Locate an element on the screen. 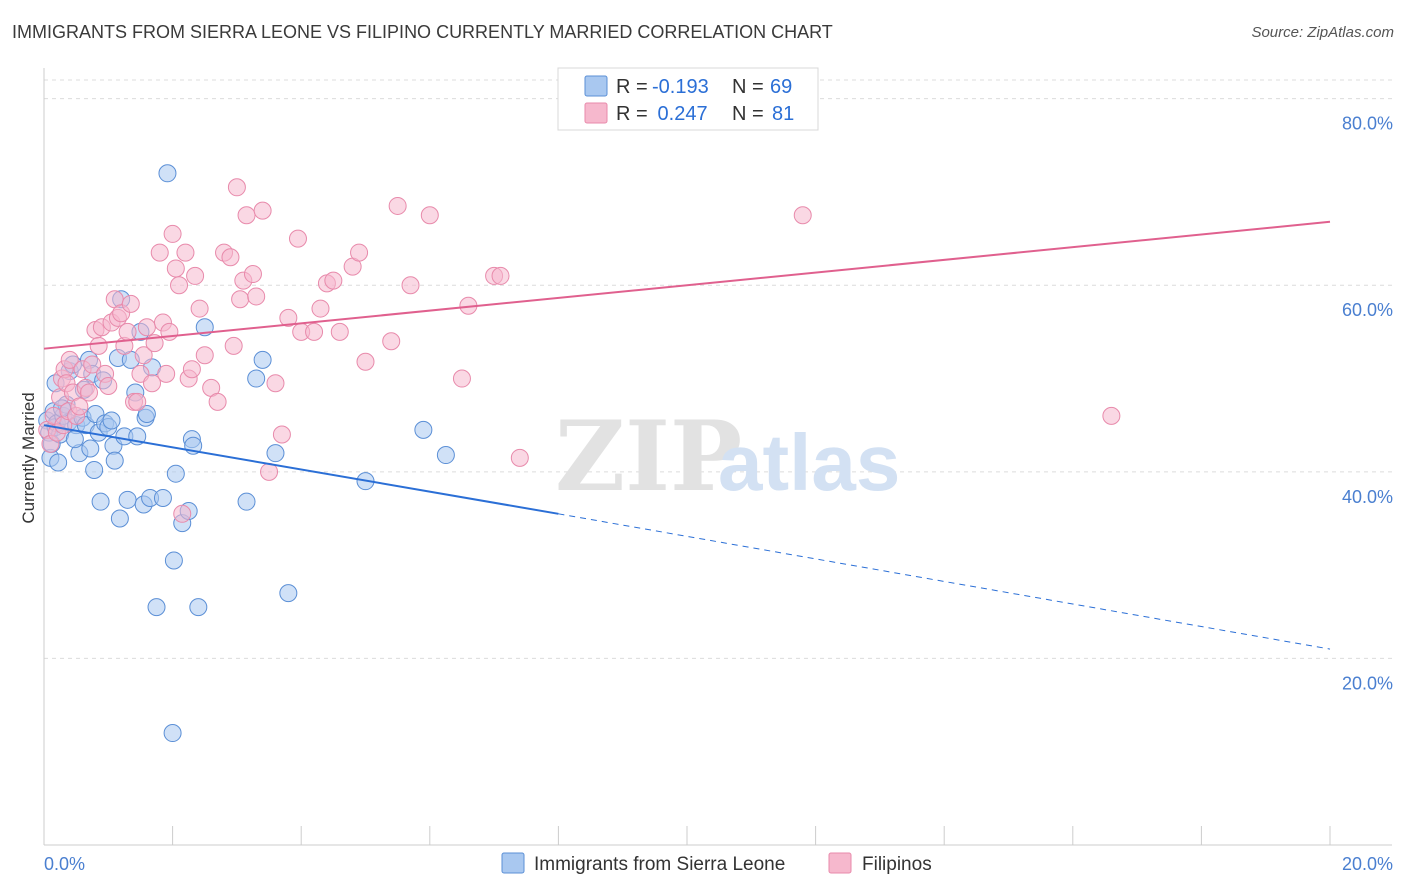  y-tick-label: 20.0% is located at coordinates (1367, 683).